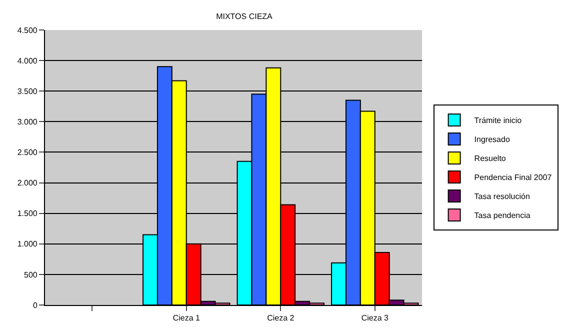  What do you see at coordinates (502, 197) in the screenshot?
I see `legend-label: Tasa resolución` at bounding box center [502, 197].